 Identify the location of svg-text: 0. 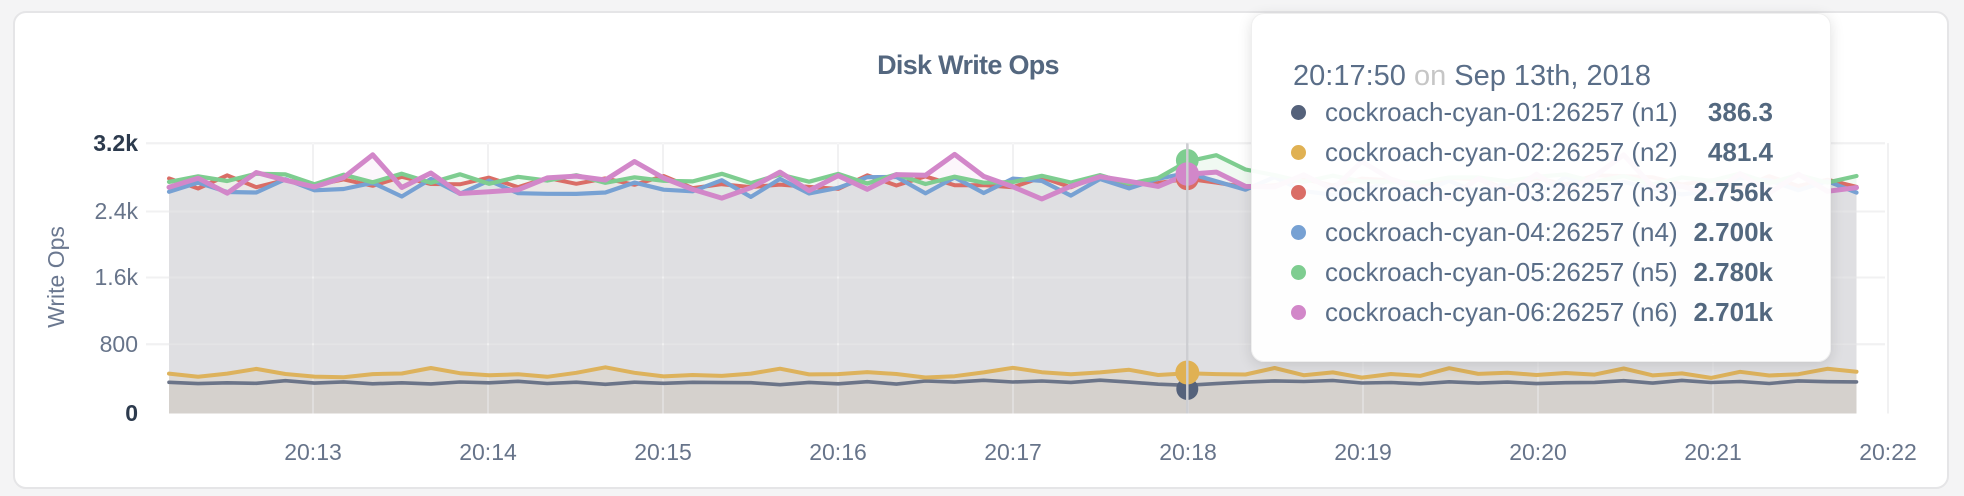
(131, 413).